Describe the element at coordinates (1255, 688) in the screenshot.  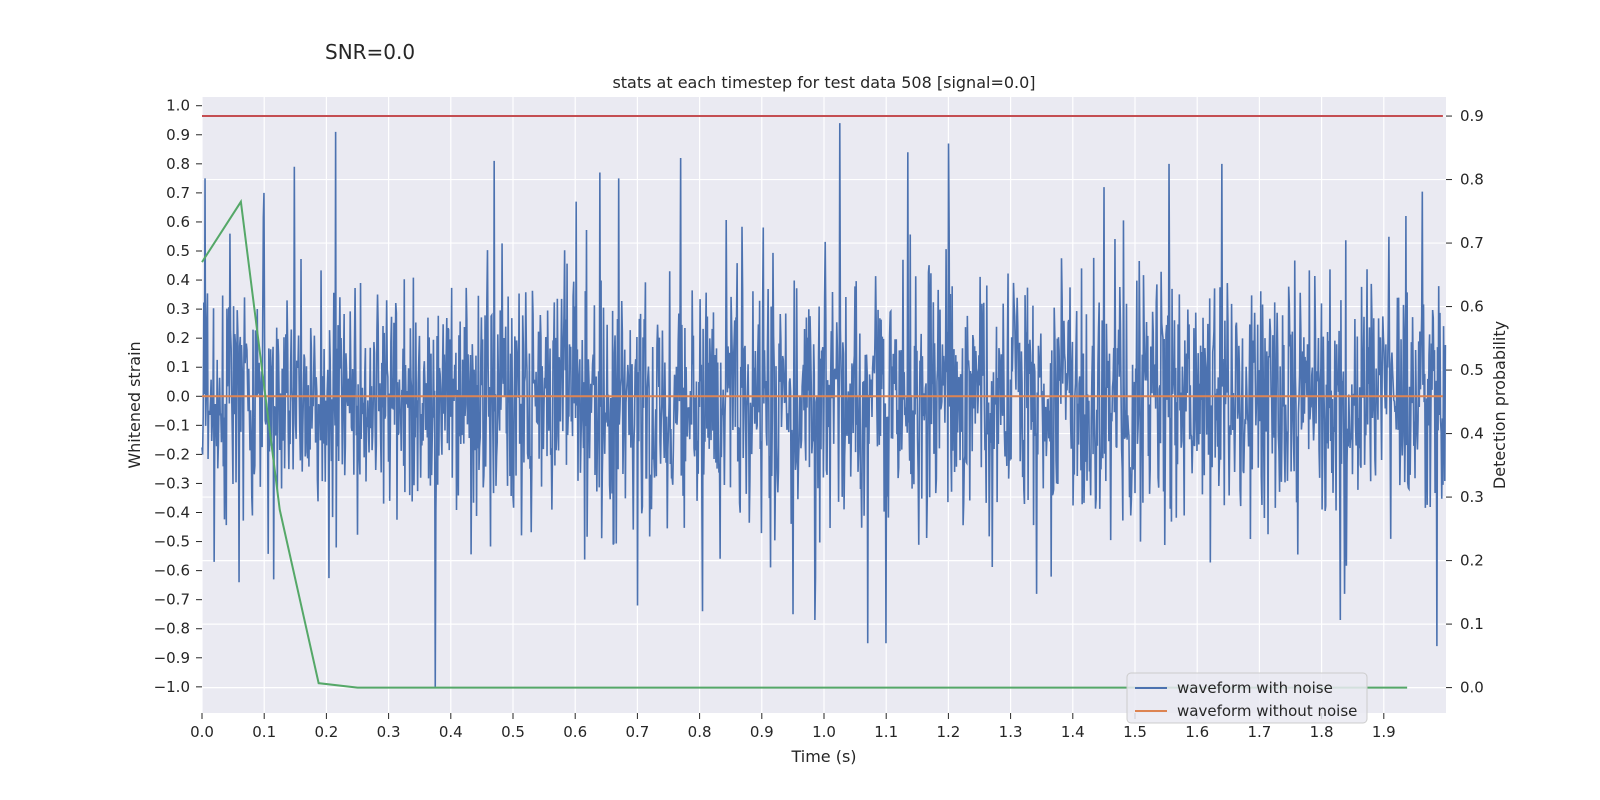
I see `legend-entry-noise: waveform with noise` at that location.